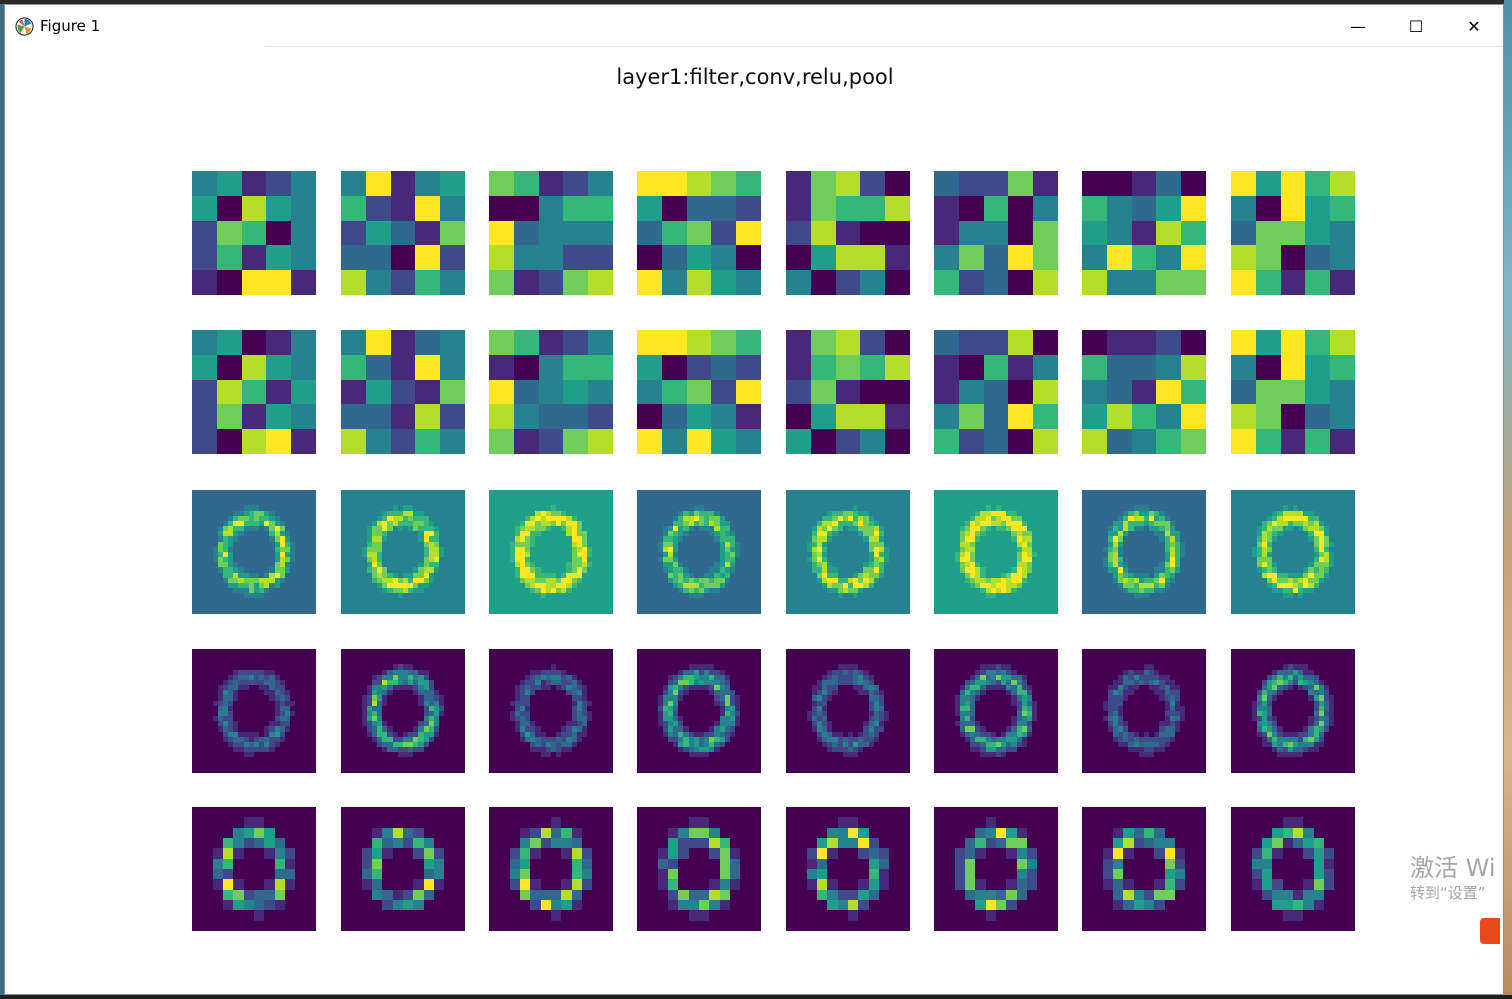  Describe the element at coordinates (1453, 868) in the screenshot. I see `activation-watermark-line1: 激活 Wi` at that location.